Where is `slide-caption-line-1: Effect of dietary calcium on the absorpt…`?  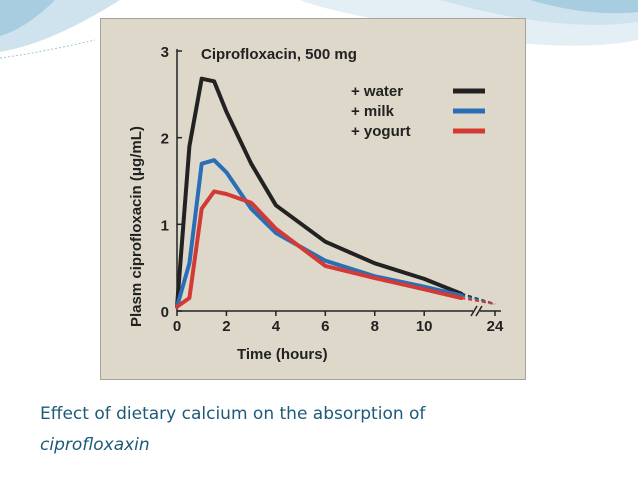 slide-caption-line-1: Effect of dietary calcium on the absorpt… is located at coordinates (233, 414).